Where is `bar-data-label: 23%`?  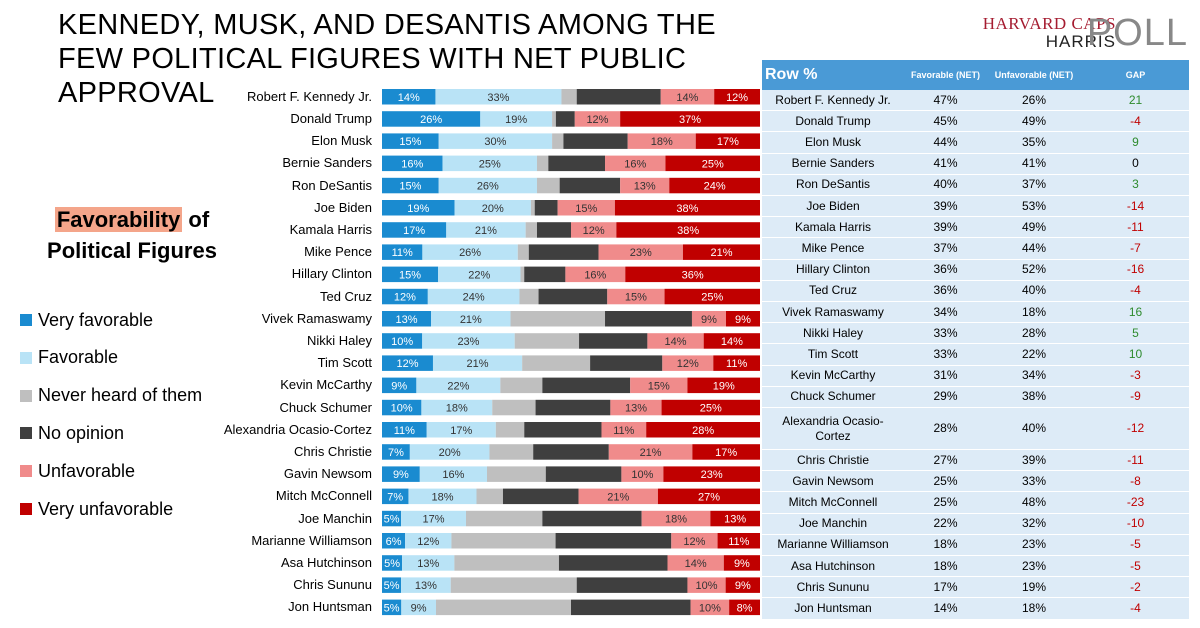 bar-data-label: 23% is located at coordinates (712, 475).